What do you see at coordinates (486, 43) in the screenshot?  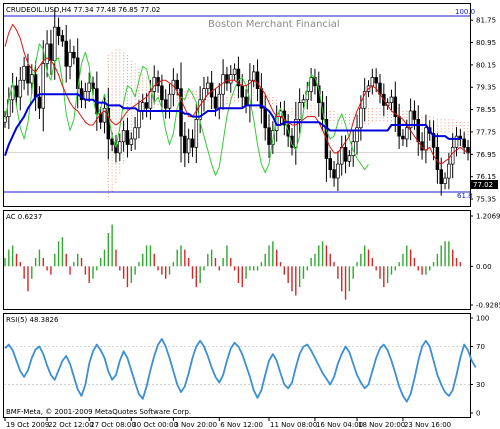 I see `price-tick-label: 80.95` at bounding box center [486, 43].